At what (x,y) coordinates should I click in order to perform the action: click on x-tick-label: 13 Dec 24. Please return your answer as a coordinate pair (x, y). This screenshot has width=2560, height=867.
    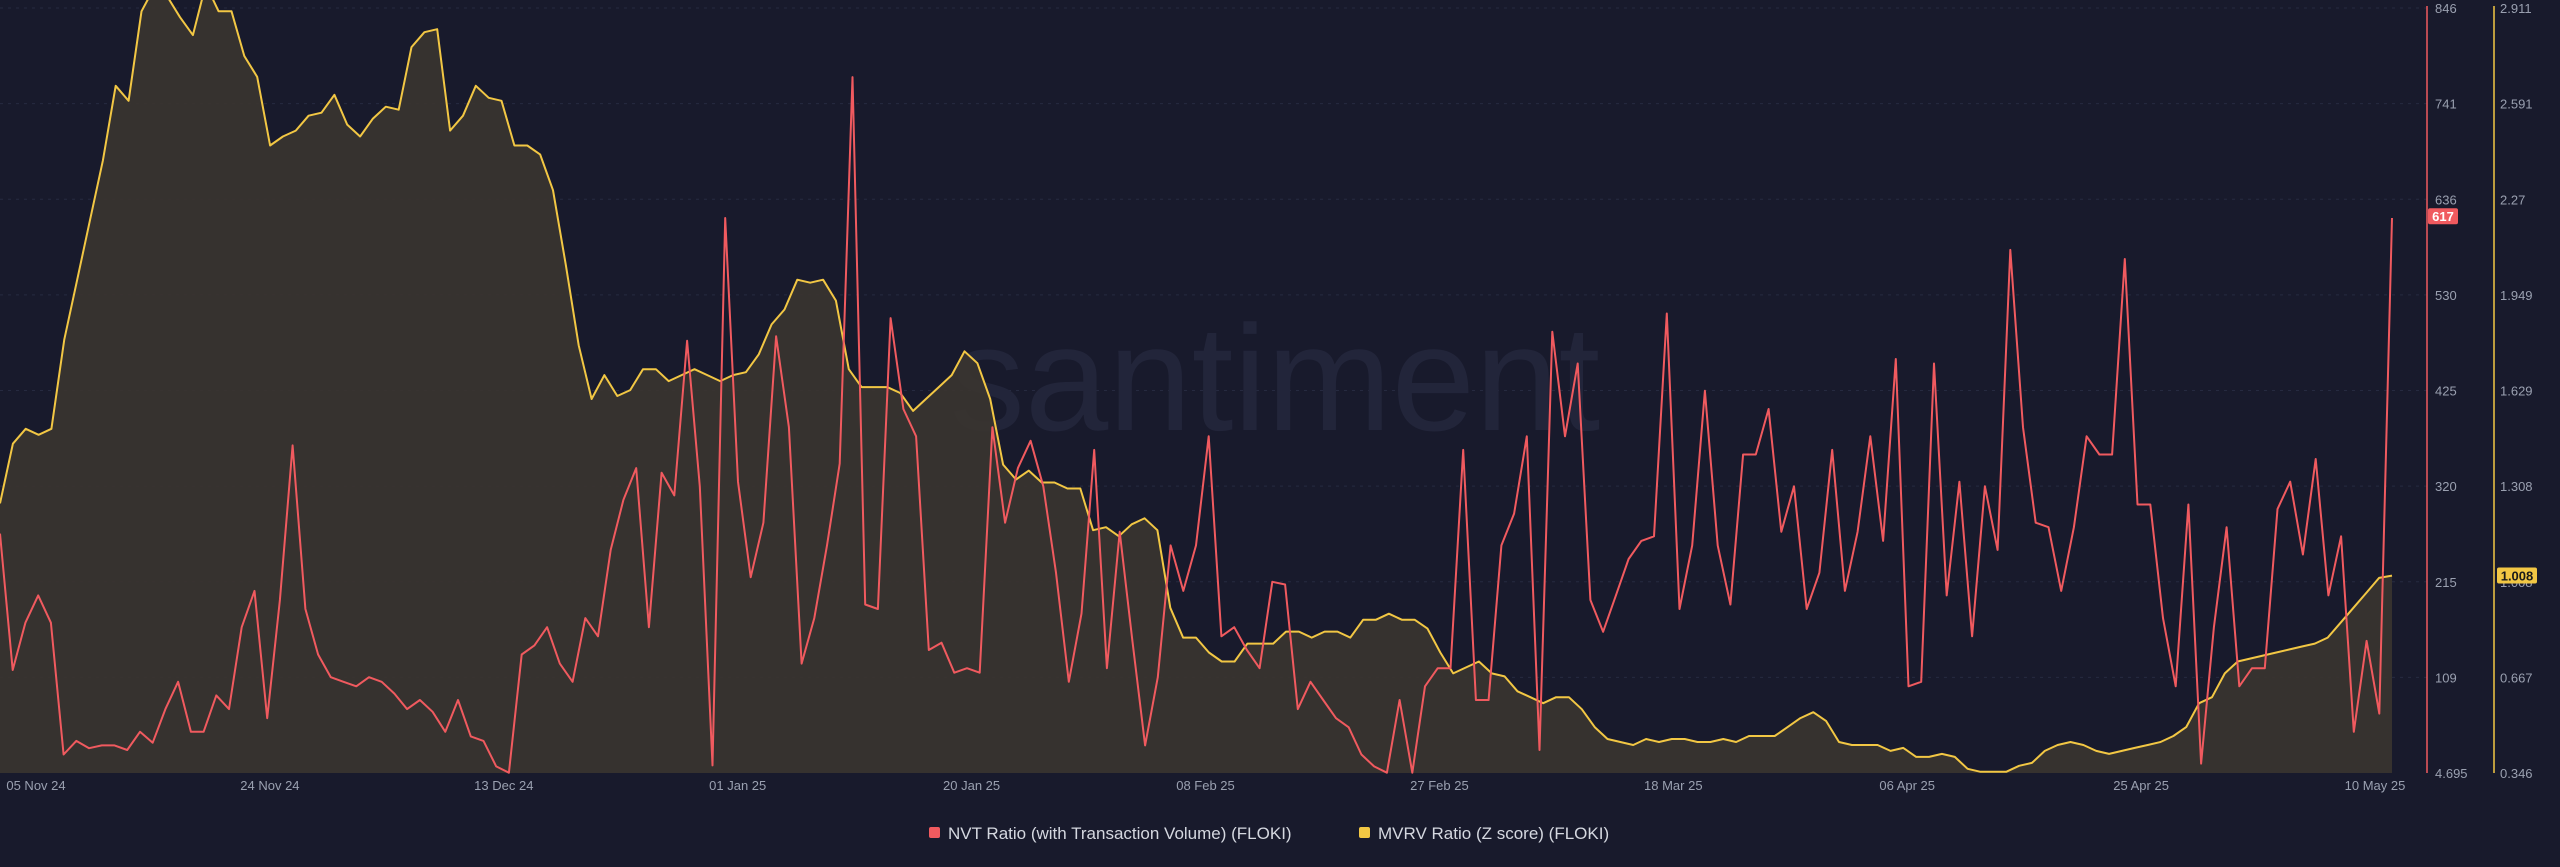
    Looking at the image, I should click on (503, 785).